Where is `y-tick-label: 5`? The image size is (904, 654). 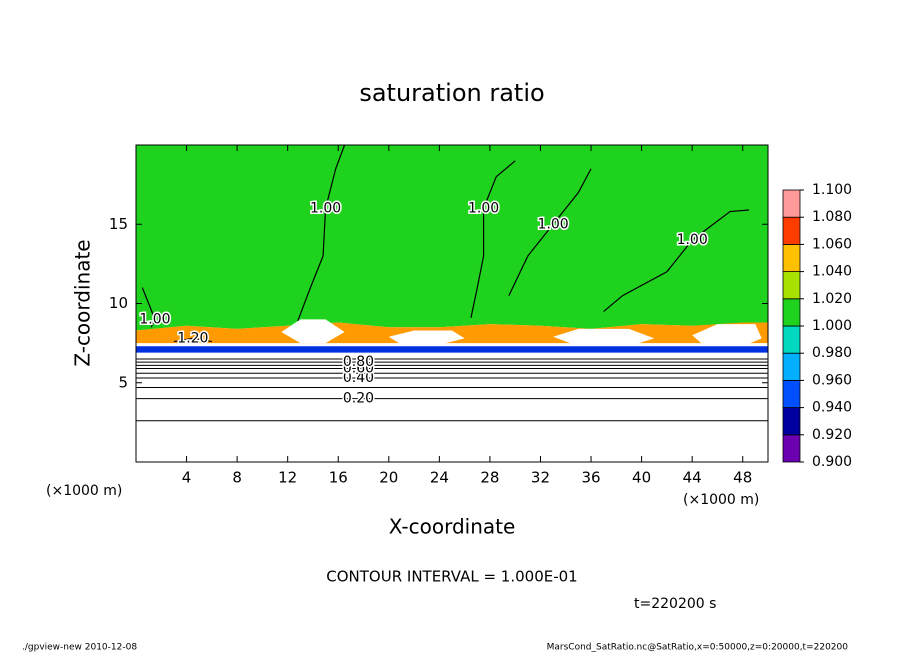
y-tick-label: 5 is located at coordinates (123, 382).